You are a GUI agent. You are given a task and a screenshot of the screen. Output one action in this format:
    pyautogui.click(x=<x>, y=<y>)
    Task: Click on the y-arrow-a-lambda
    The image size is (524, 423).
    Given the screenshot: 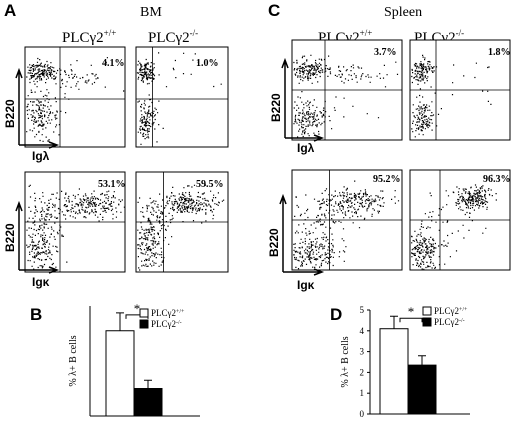 What is the action you would take?
    pyautogui.click(x=19, y=106)
    